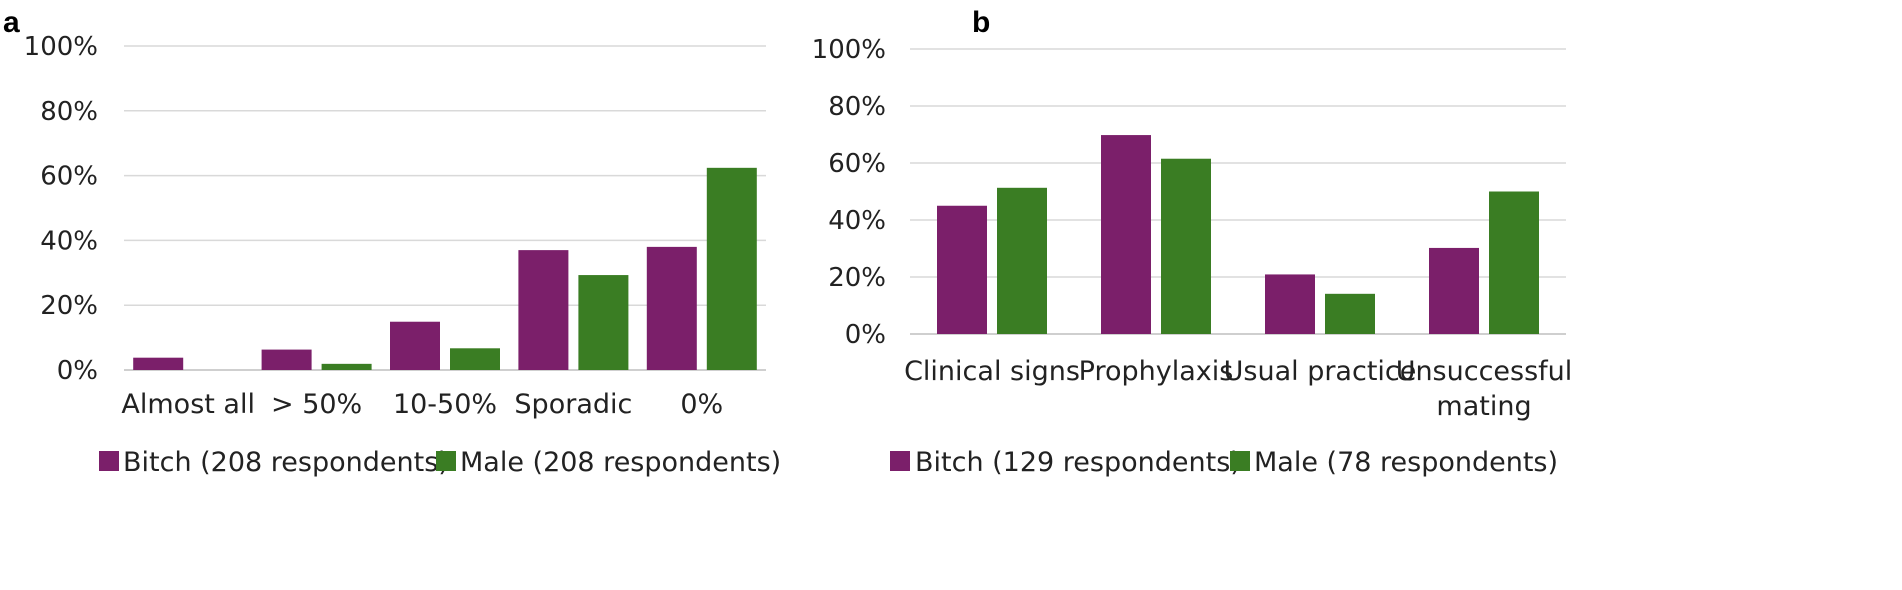 Image resolution: width=1902 pixels, height=590 pixels. Describe the element at coordinates (701, 404) in the screenshot. I see `panel-a-category-label: 0%` at that location.